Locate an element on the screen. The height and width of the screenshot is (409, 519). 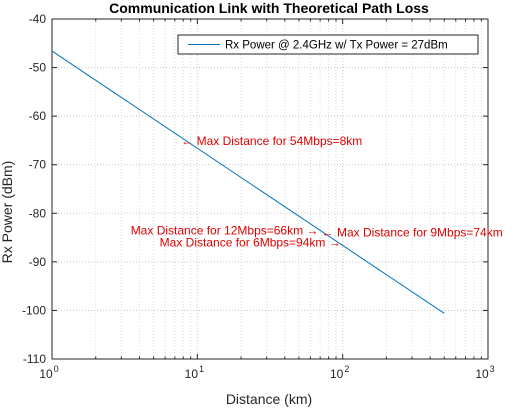
y-tick-label: -40 is located at coordinates (38, 19).